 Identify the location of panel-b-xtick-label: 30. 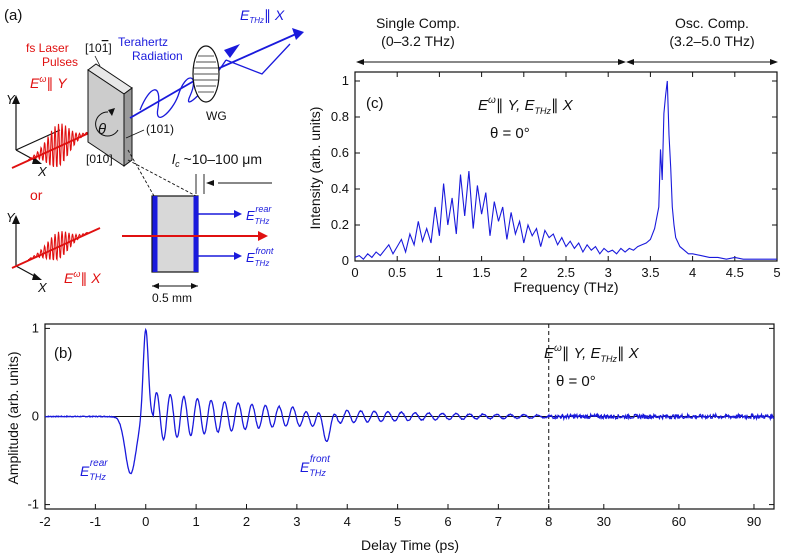
(604, 521).